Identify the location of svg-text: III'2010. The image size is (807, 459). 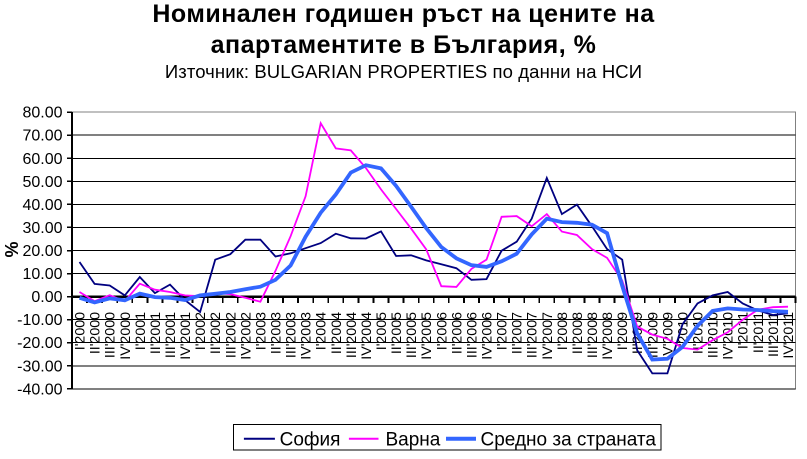
(714, 335).